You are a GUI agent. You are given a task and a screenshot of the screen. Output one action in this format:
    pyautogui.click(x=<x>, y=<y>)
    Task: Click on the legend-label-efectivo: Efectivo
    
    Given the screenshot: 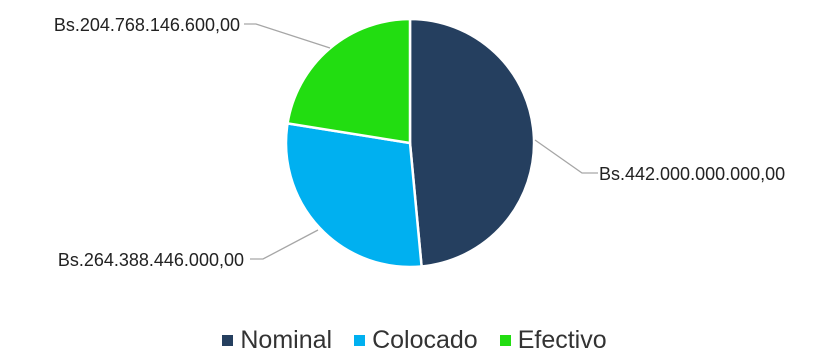 What is the action you would take?
    pyautogui.click(x=562, y=339)
    